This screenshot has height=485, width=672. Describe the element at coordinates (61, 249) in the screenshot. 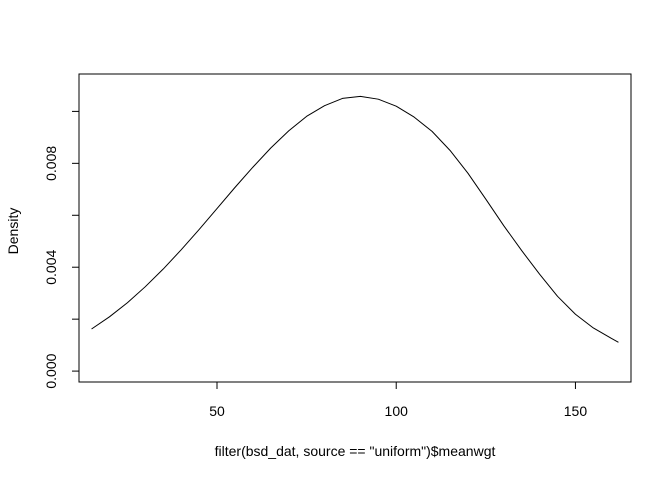

I see `y-axis: 0.000 0.004 0.008` at that location.